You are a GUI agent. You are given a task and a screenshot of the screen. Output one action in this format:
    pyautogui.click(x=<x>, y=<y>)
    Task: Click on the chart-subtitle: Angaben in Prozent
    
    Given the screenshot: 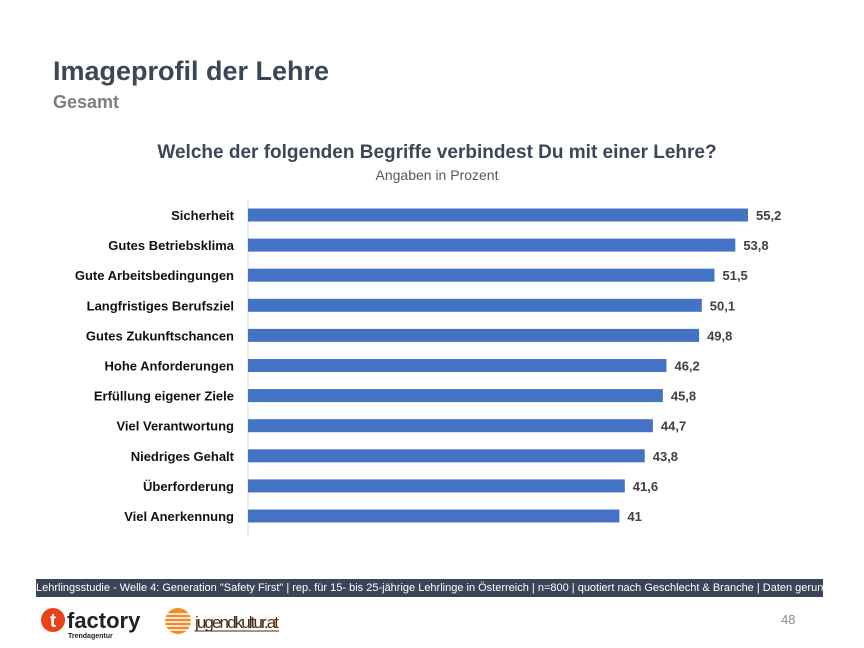 What is the action you would take?
    pyautogui.click(x=437, y=175)
    